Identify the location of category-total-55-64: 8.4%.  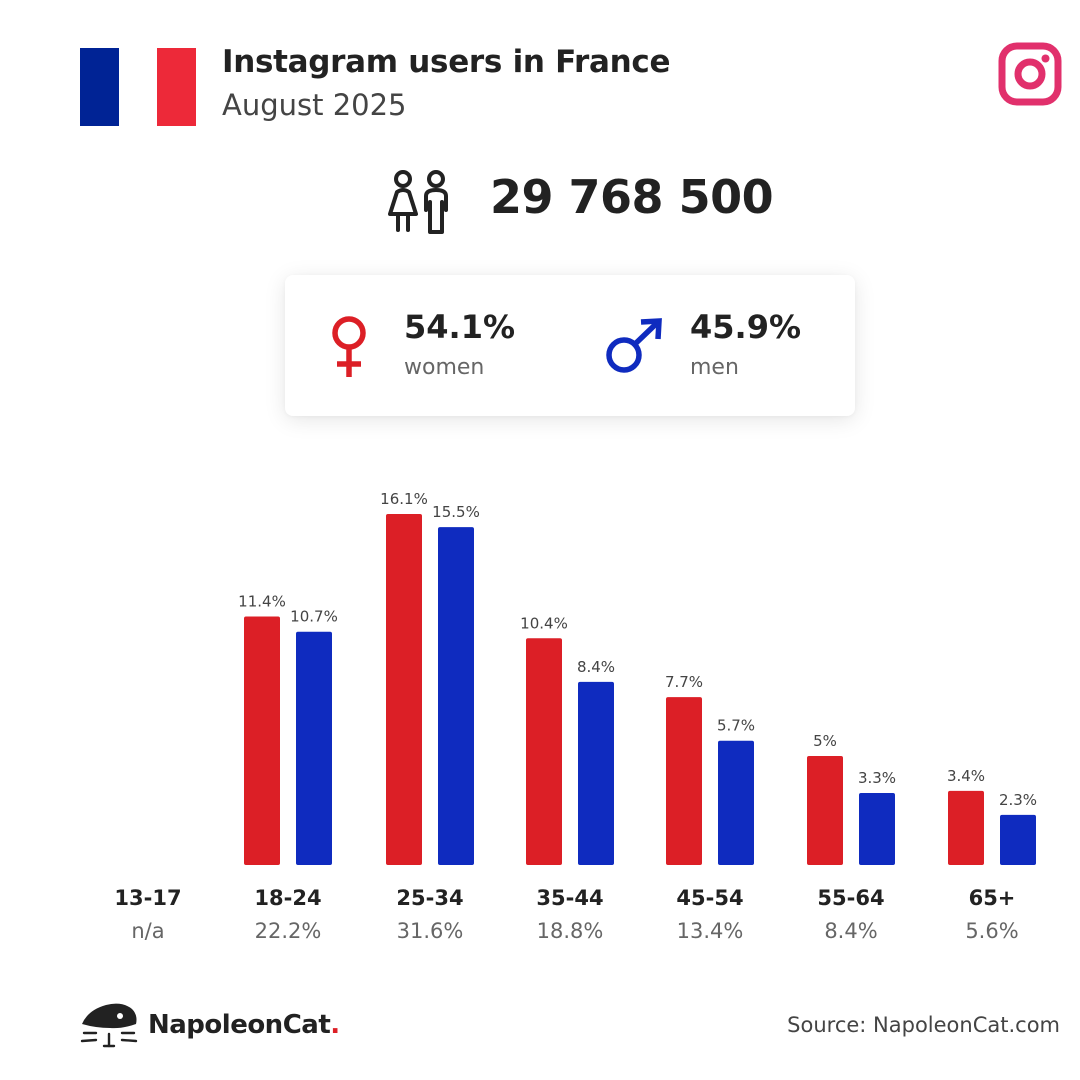
(850, 931).